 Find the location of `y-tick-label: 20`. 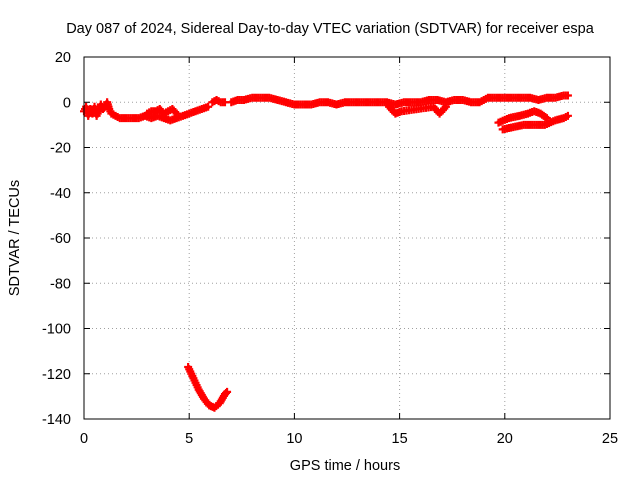

y-tick-label: 20 is located at coordinates (63, 58).